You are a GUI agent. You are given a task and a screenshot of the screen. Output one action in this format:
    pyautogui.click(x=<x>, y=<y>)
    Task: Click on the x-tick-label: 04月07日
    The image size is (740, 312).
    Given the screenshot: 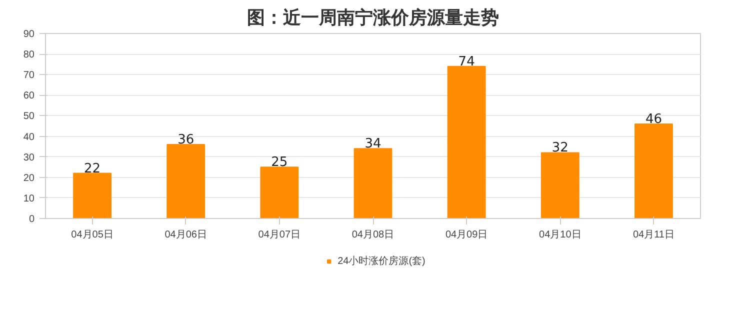 What is the action you would take?
    pyautogui.click(x=279, y=235)
    